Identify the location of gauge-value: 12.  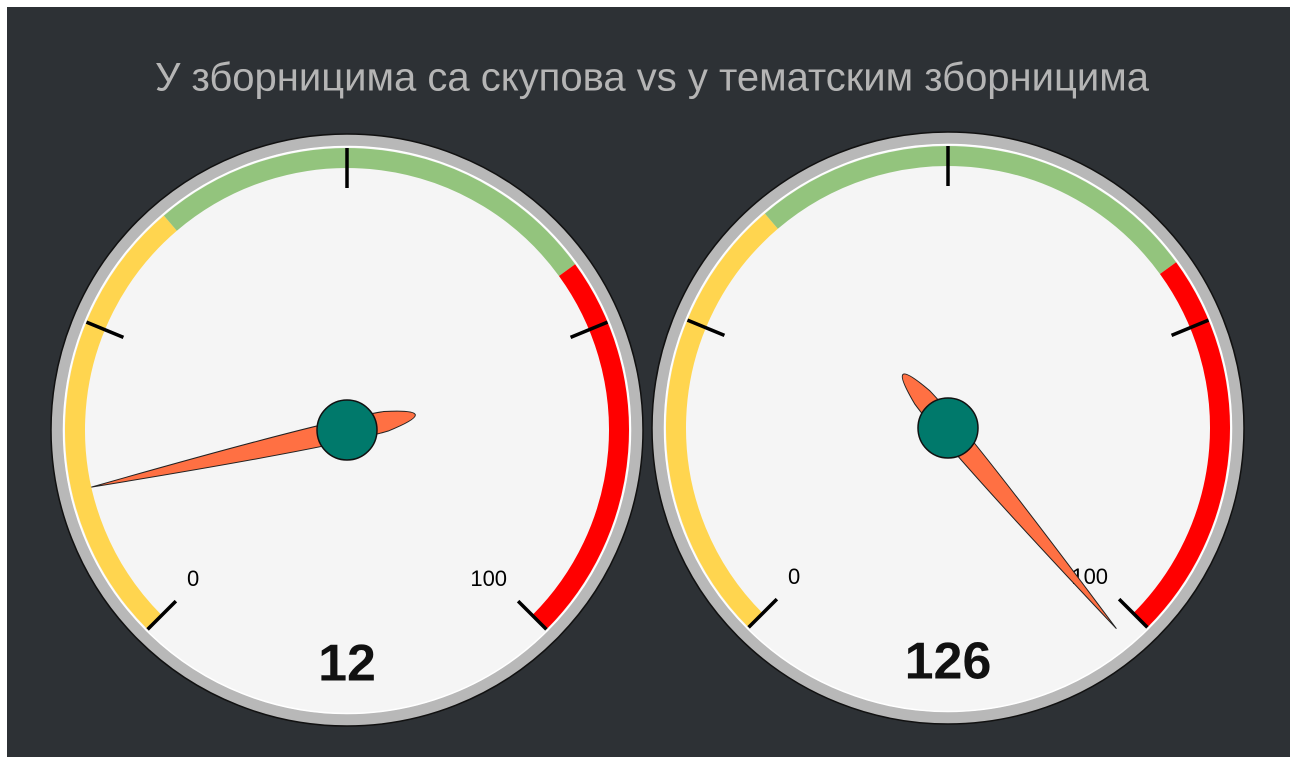
(347, 664).